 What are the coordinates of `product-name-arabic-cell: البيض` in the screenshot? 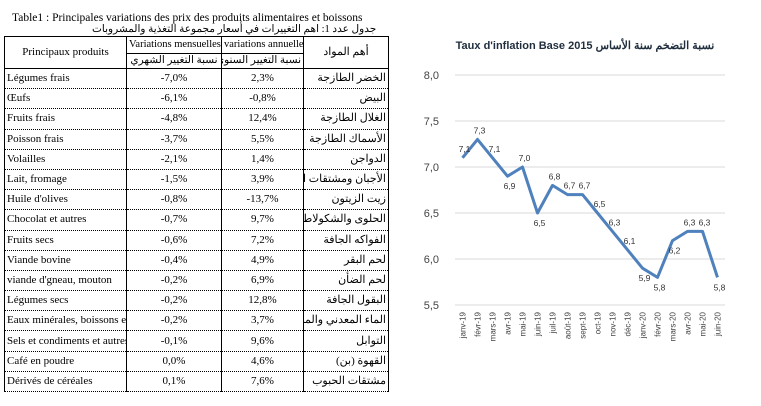 It's located at (346, 99).